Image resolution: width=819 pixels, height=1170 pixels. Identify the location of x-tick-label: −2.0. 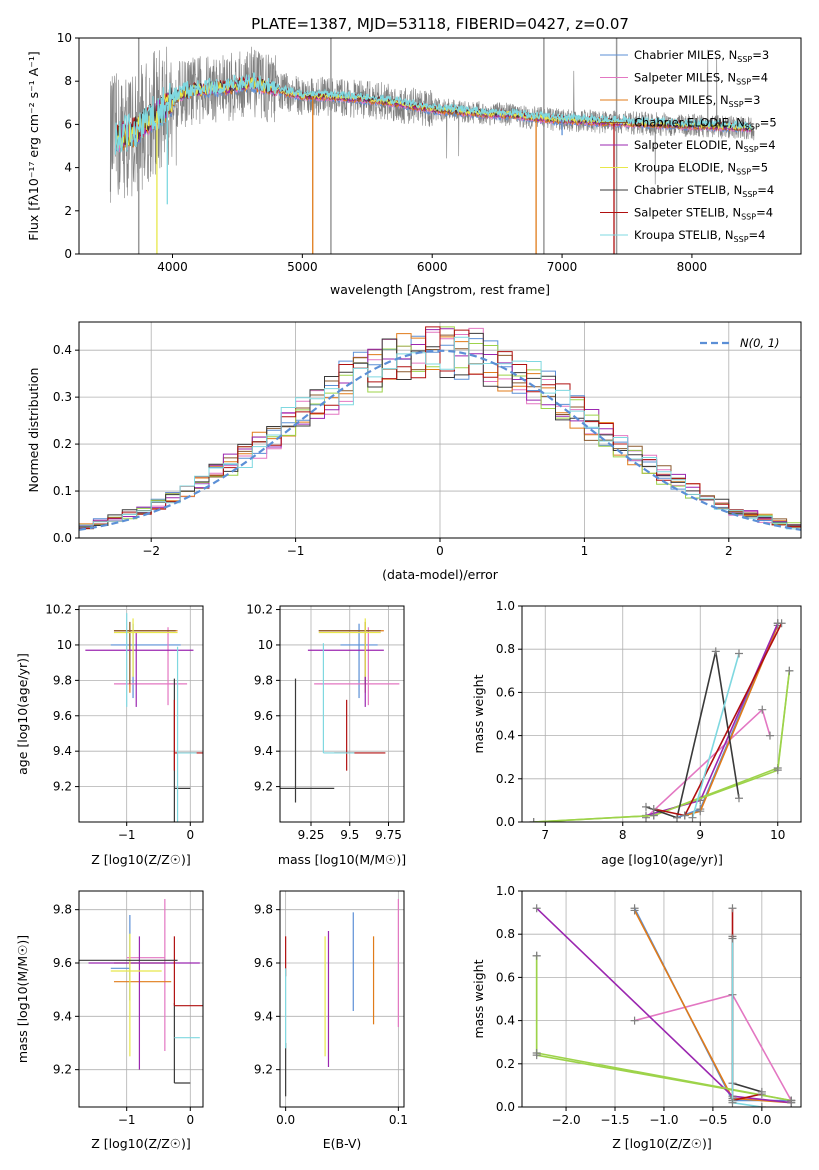
(565, 1120).